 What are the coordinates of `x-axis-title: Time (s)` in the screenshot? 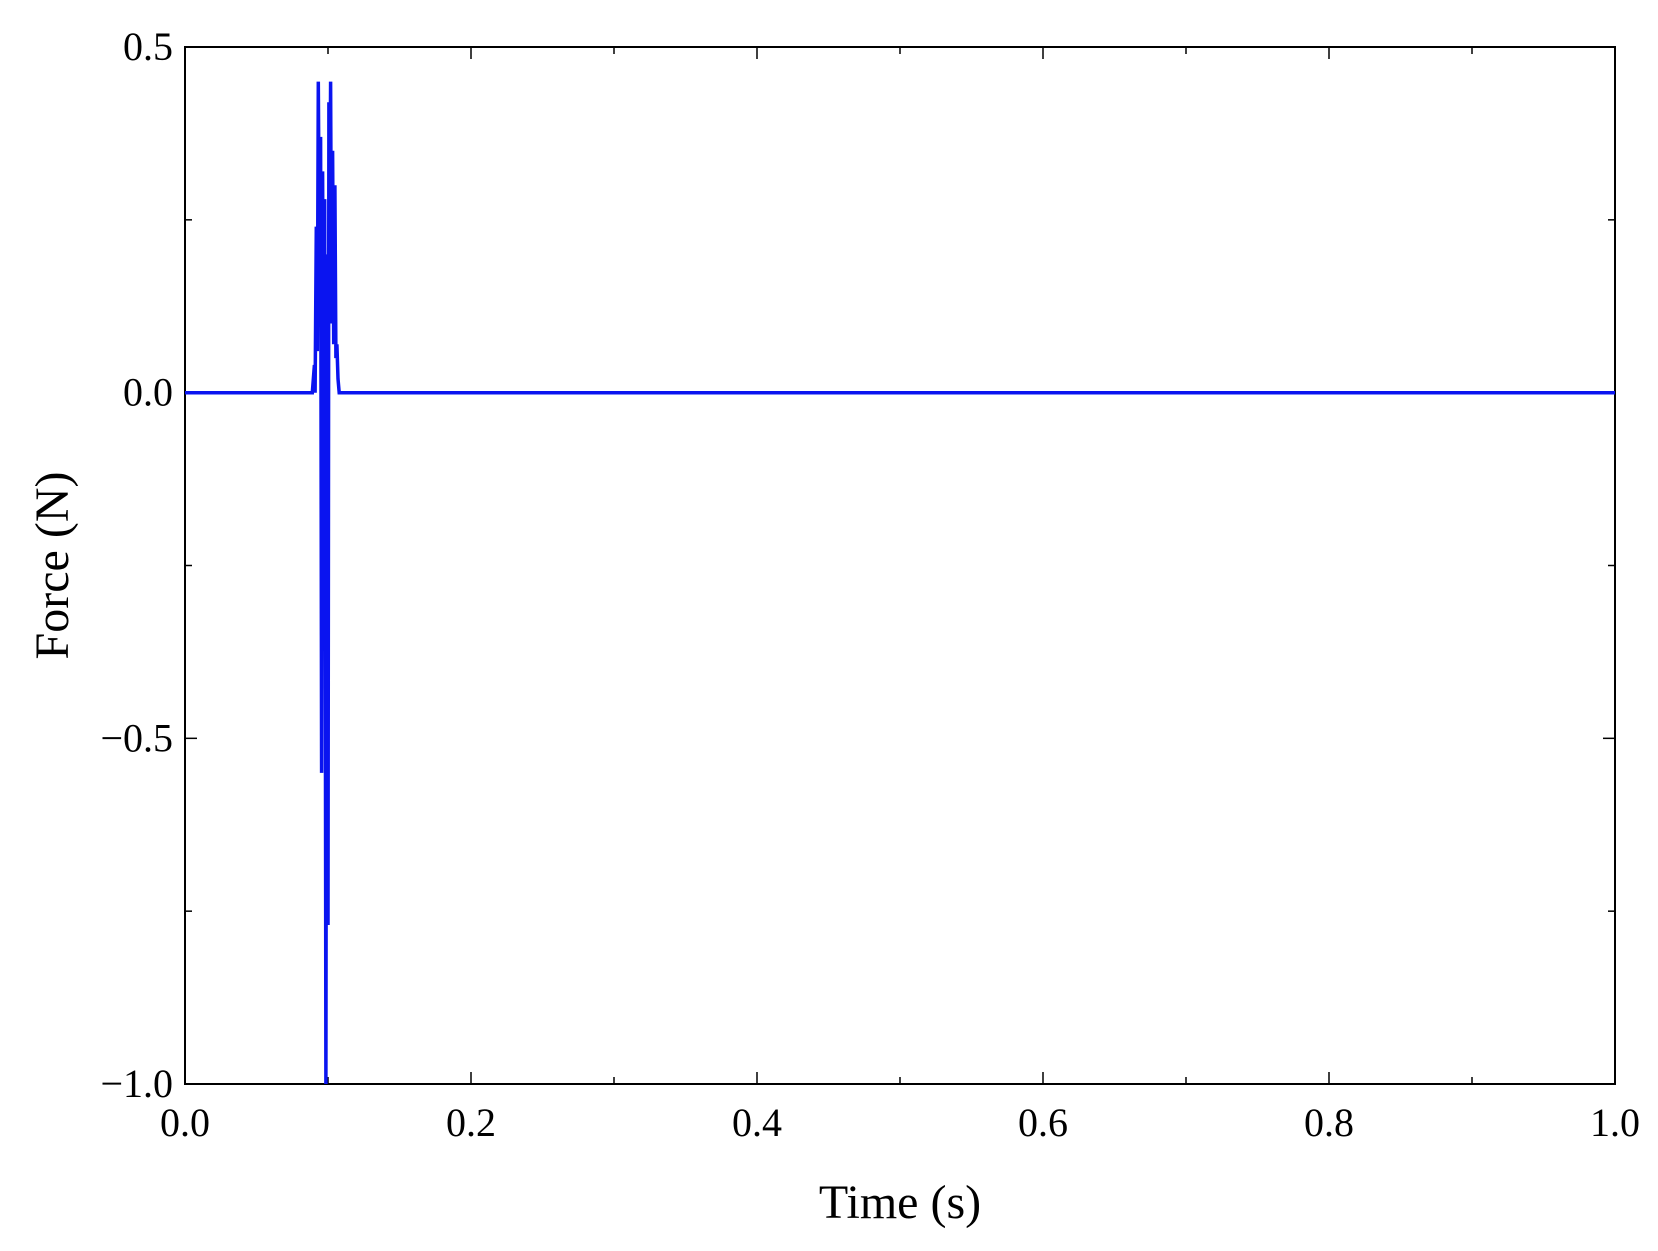 It's located at (900, 1202).